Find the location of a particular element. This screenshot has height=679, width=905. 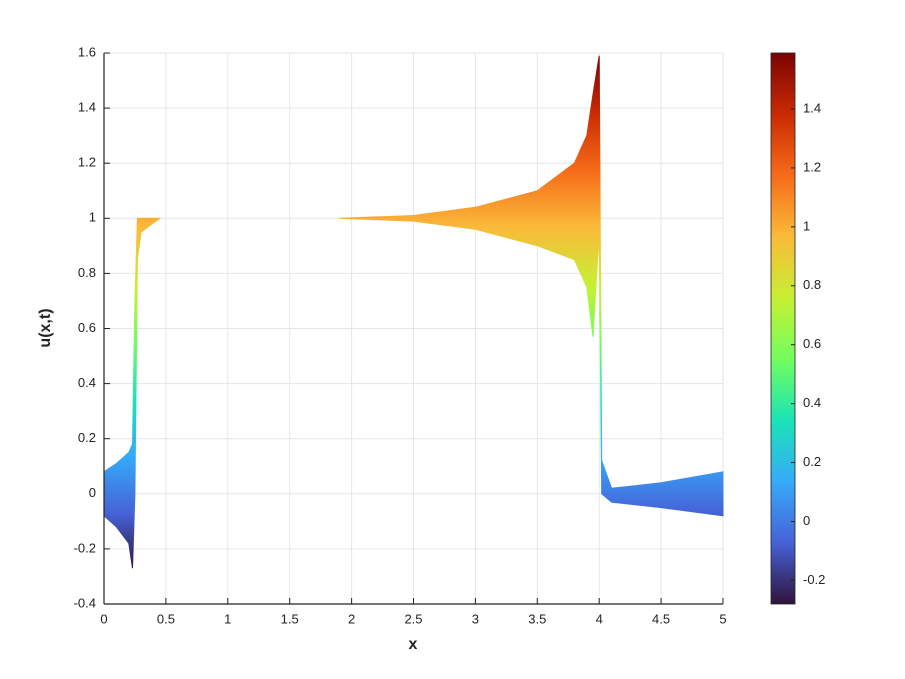

y-tick-label: 1.6 is located at coordinates (87, 51).